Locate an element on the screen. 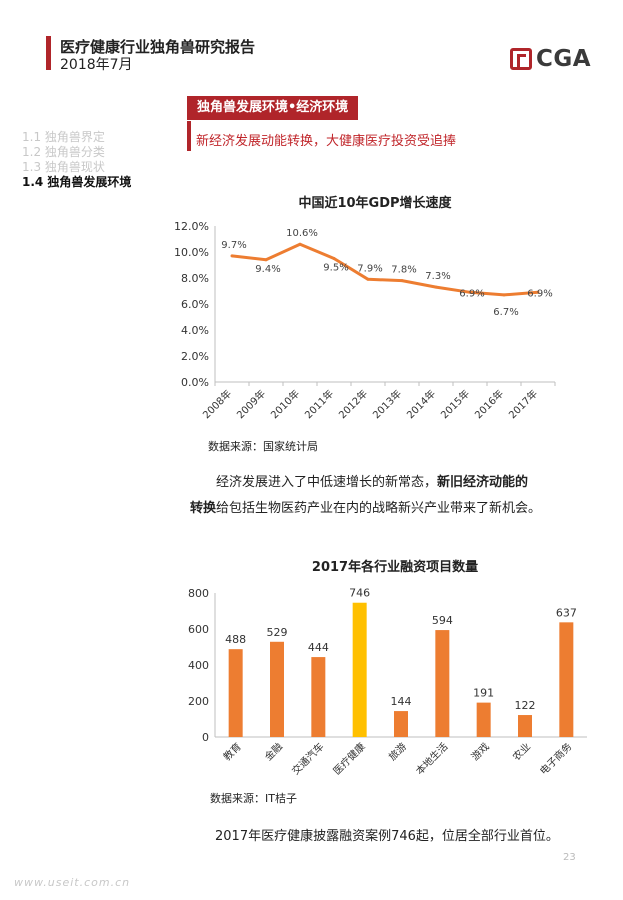 The image size is (623, 900). invest-y-tick-label: 600 is located at coordinates (198, 629).